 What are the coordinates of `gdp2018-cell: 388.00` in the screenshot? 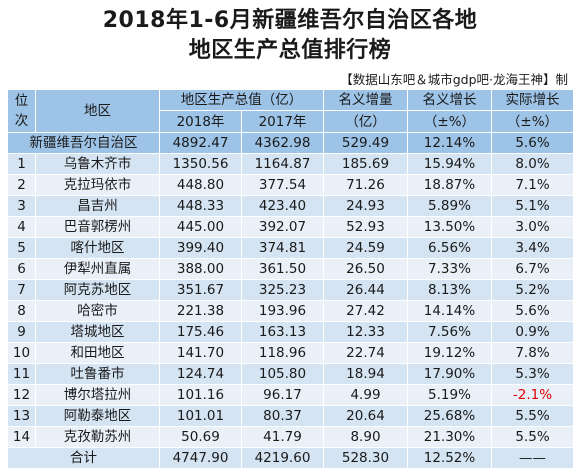 It's located at (200, 269).